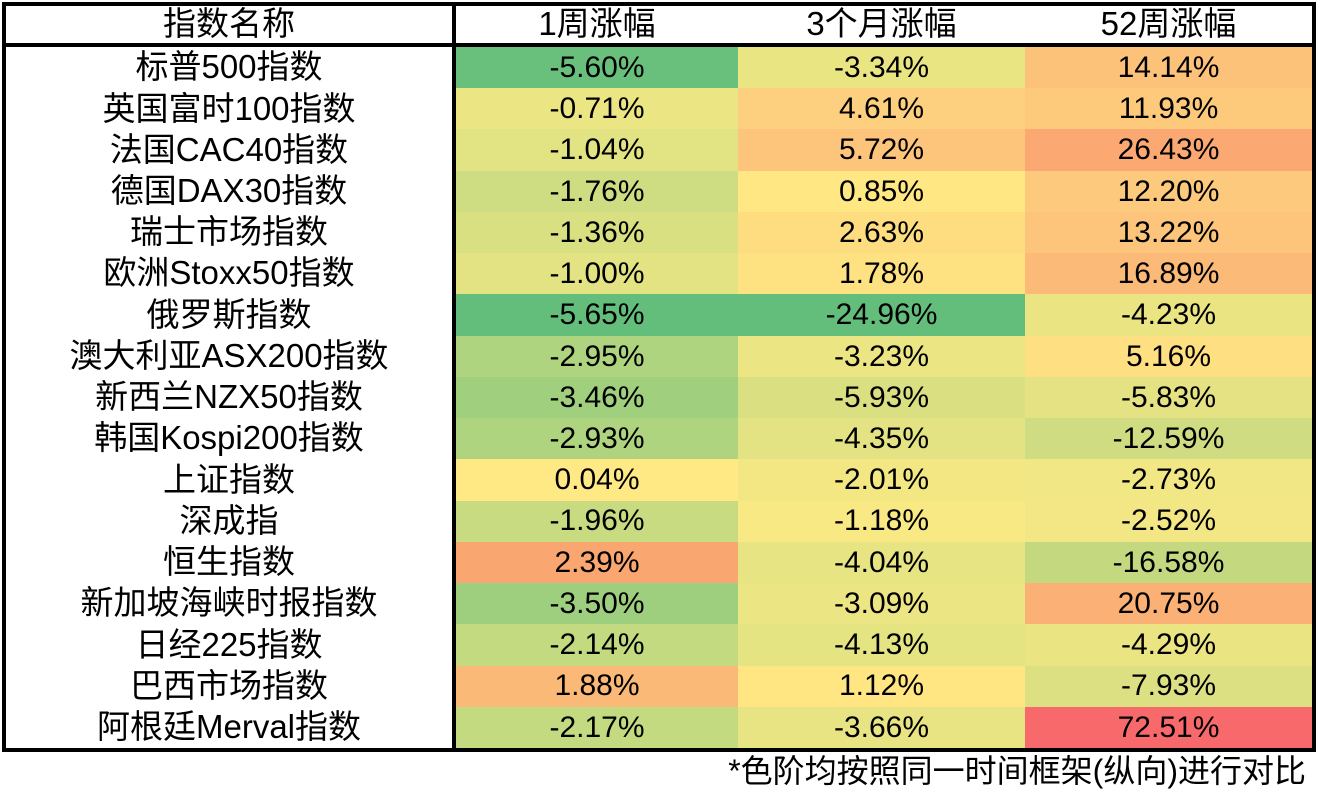 This screenshot has width=1318, height=792. I want to click on return-52-week-cell: -7.93%, so click(1168, 686).